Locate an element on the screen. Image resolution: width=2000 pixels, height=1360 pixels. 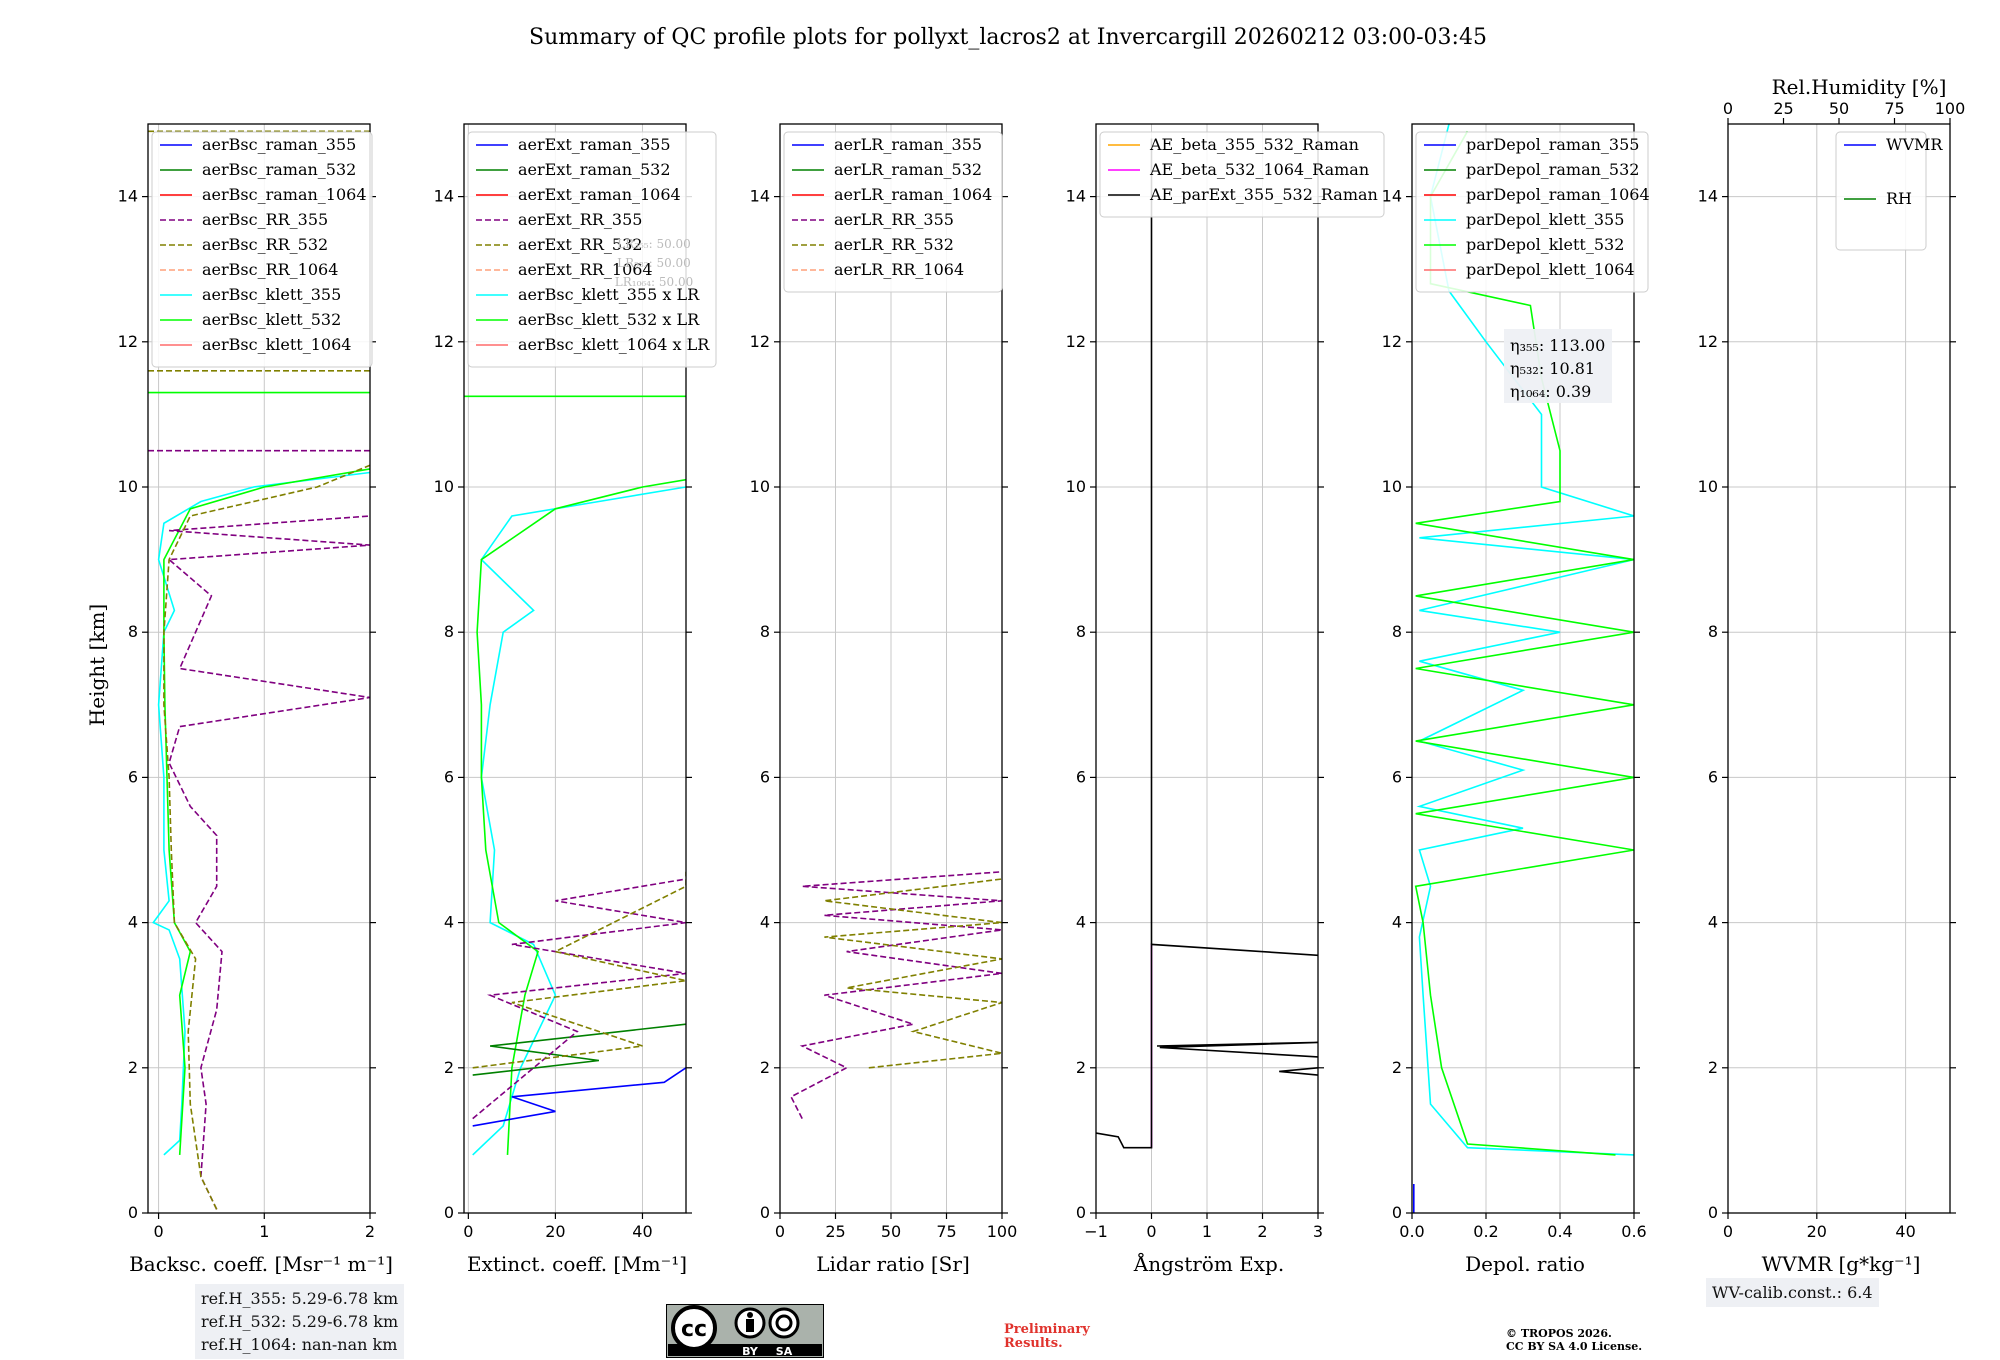
series-aerBsc_klett_355 x LR is located at coordinates (579, 821).